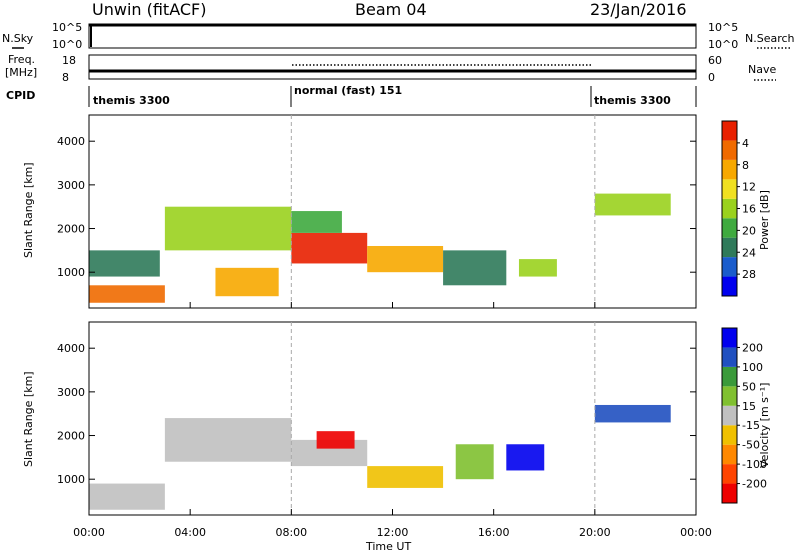  What do you see at coordinates (21, 72) in the screenshot?
I see `freq-label-2: [MHz]` at bounding box center [21, 72].